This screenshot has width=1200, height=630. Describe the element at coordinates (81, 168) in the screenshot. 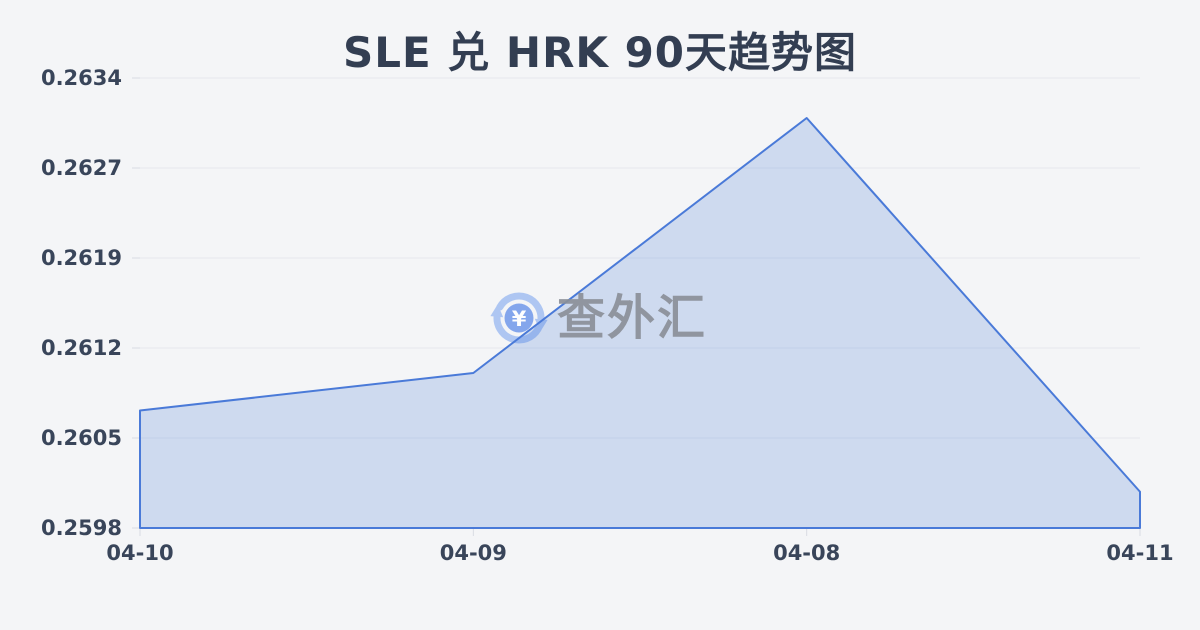

I see `y-axis-label: 0.2627` at that location.